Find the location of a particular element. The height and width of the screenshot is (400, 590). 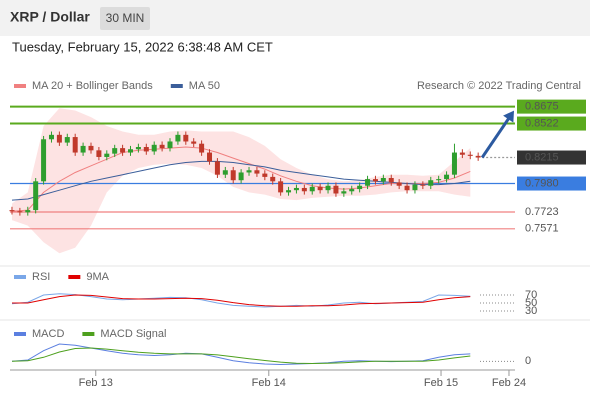

level-label: 0.8215 is located at coordinates (542, 157).